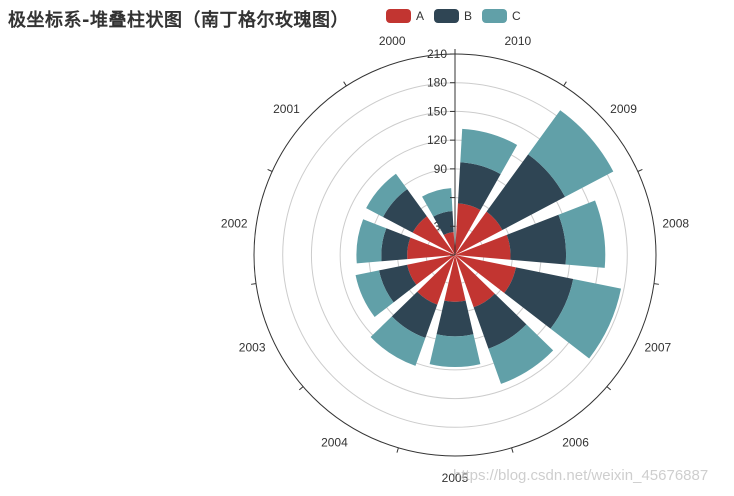  Describe the element at coordinates (521, 354) in the screenshot. I see `bar-c-2006` at that location.